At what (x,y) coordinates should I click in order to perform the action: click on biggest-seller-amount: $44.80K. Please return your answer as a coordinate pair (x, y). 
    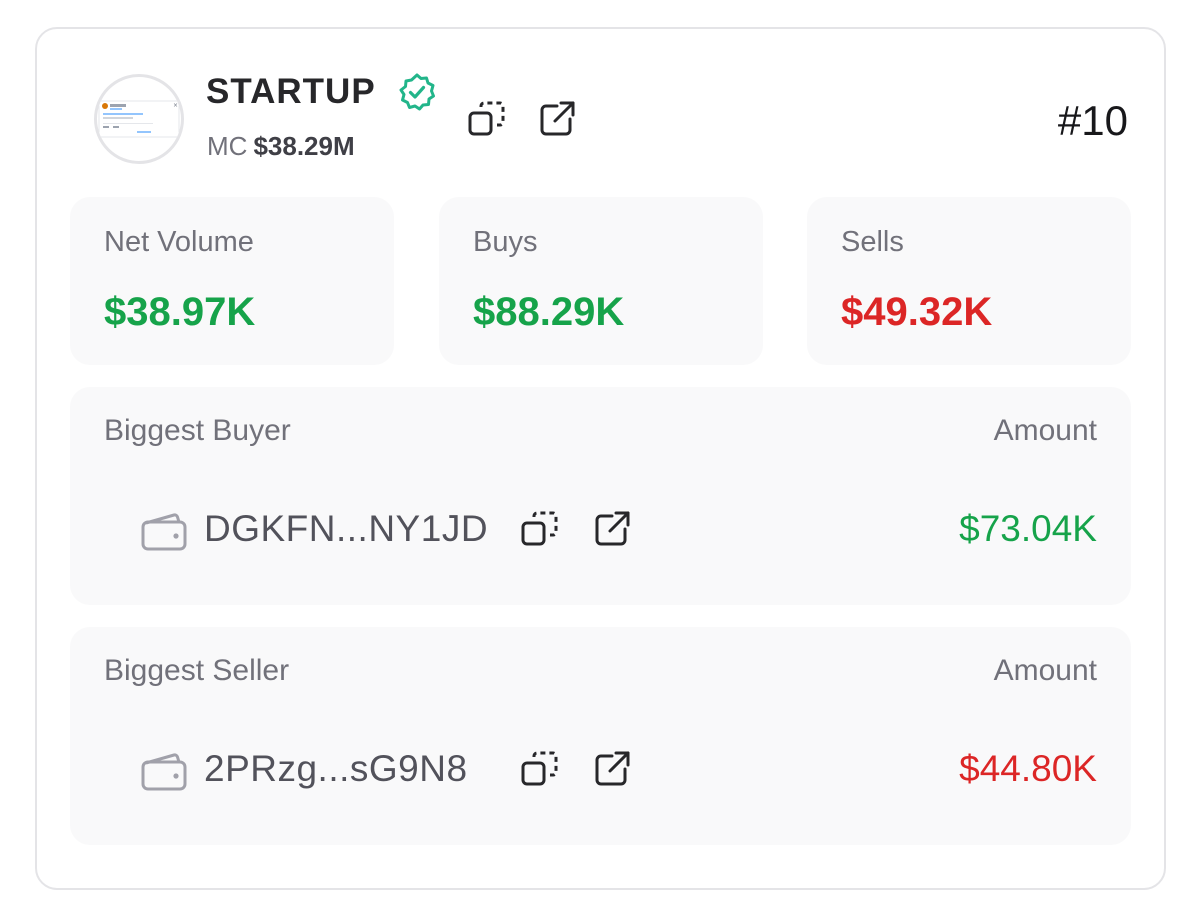
    Looking at the image, I should click on (1028, 768).